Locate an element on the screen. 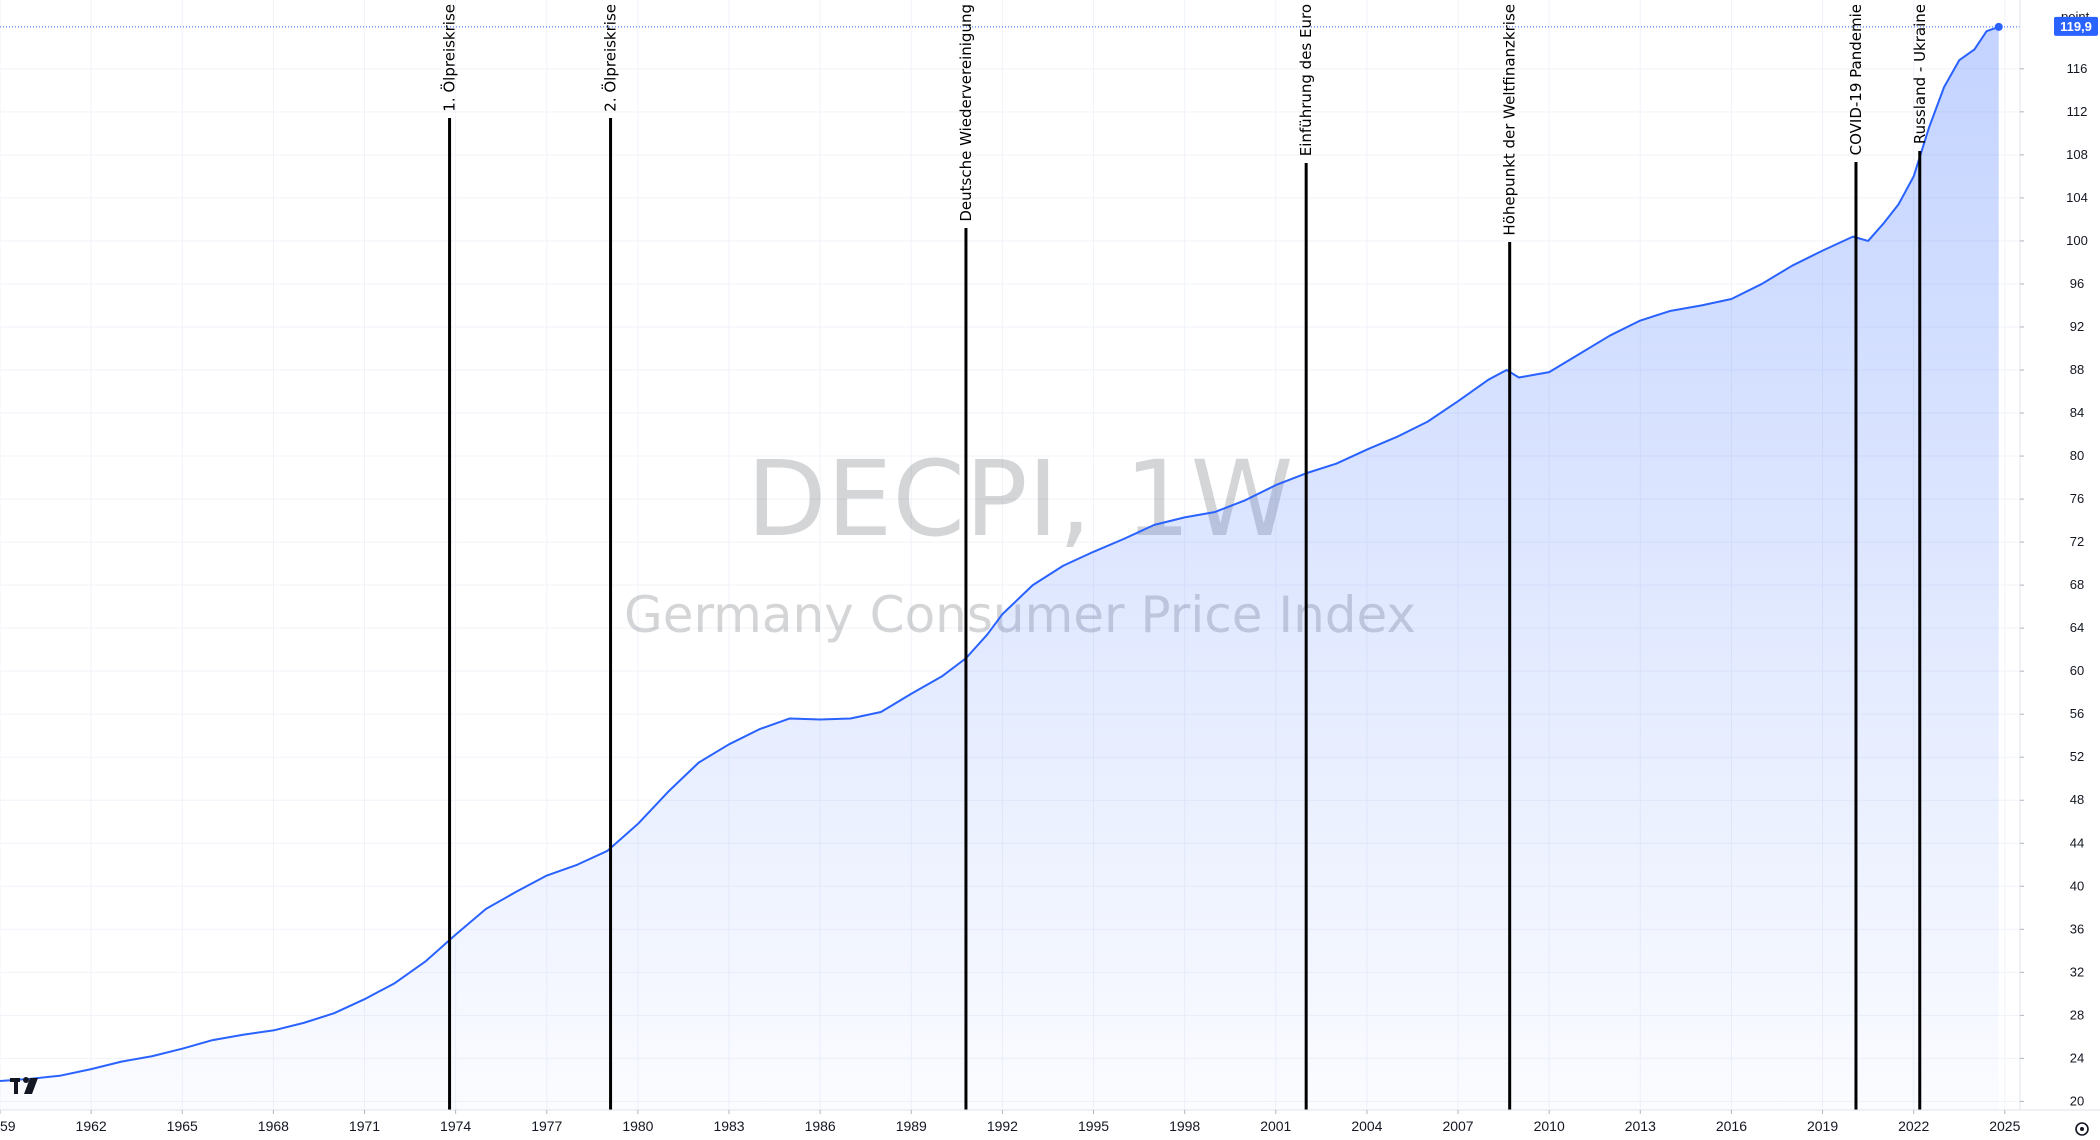 The width and height of the screenshot is (2100, 1140). y-axis-tick-label: 20 is located at coordinates (2077, 1100).